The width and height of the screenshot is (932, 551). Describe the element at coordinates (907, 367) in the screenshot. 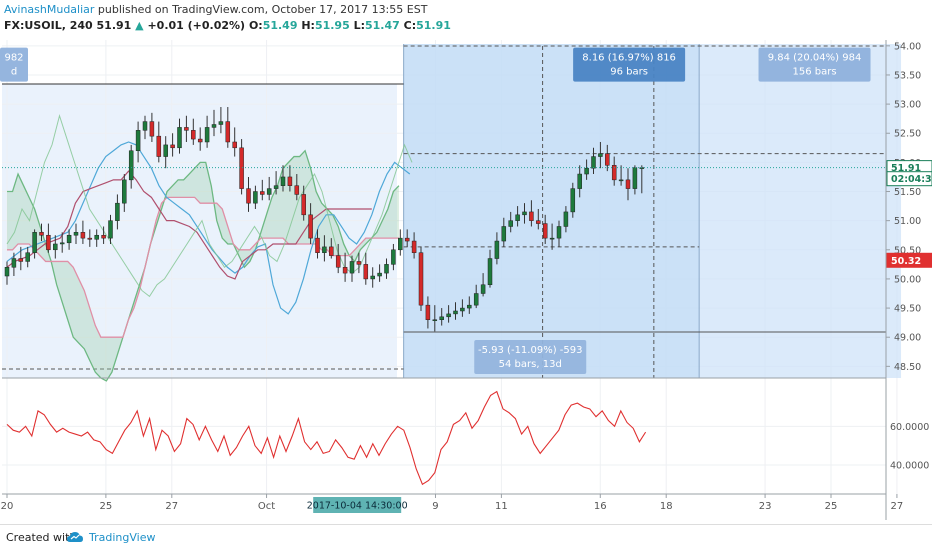

I see `price-tick-label: 48.50` at that location.